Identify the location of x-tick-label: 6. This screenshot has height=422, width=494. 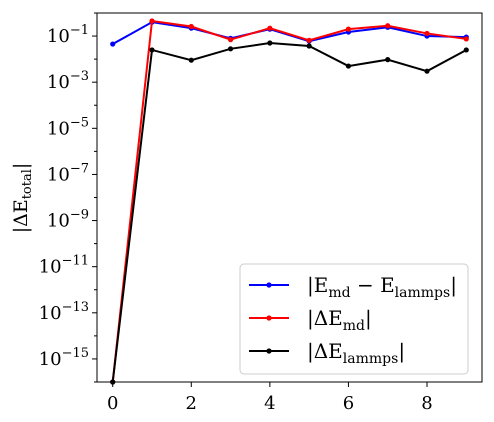
(348, 403).